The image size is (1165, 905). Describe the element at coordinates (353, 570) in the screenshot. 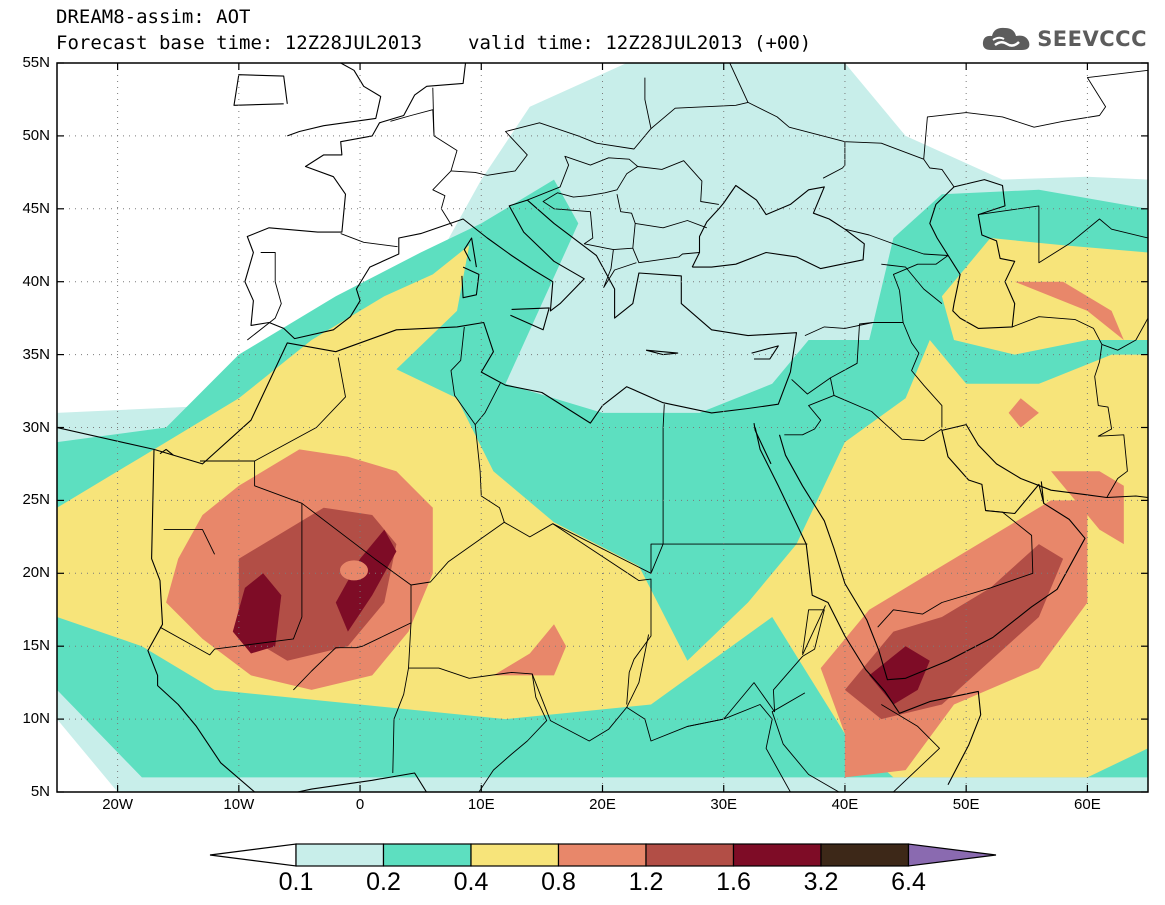

I see `aot-region-hole` at that location.